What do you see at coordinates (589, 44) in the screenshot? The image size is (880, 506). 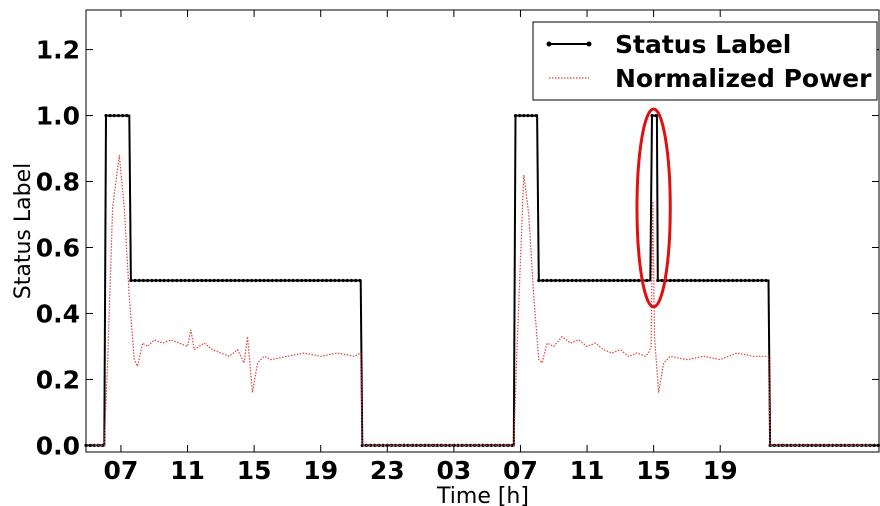 I see `legend-marker-status` at bounding box center [589, 44].